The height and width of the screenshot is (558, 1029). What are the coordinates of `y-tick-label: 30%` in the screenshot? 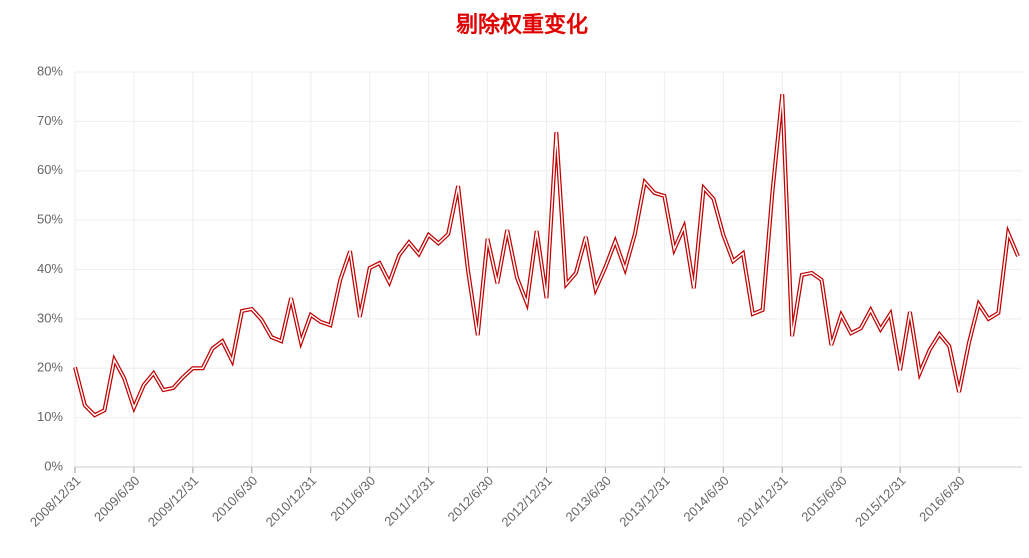 It's located at (50, 317).